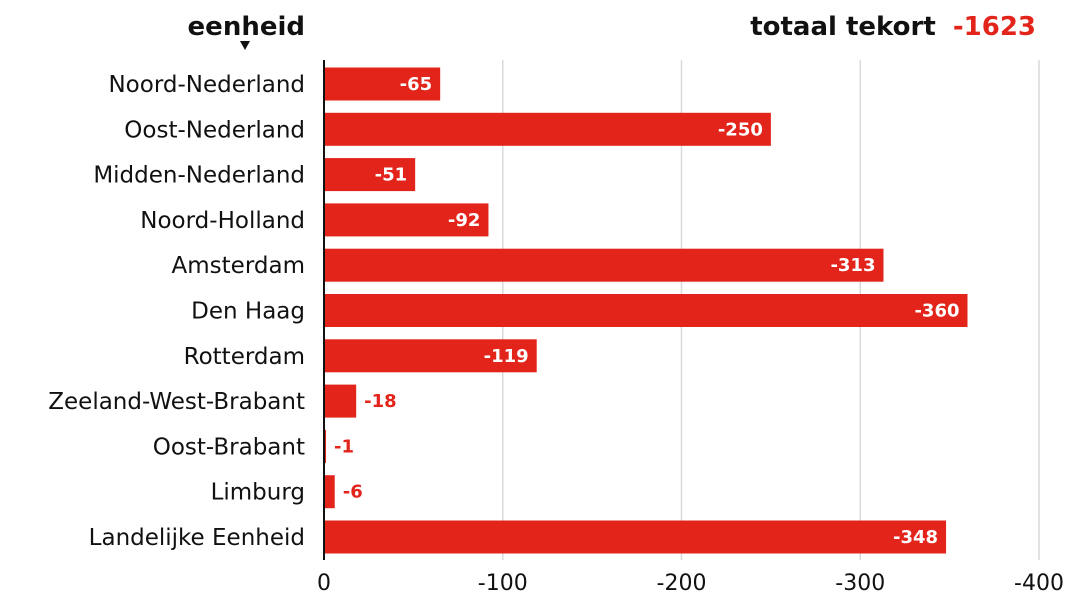 This screenshot has width=1074, height=596. What do you see at coordinates (258, 493) in the screenshot?
I see `category-label: Limburg` at bounding box center [258, 493].